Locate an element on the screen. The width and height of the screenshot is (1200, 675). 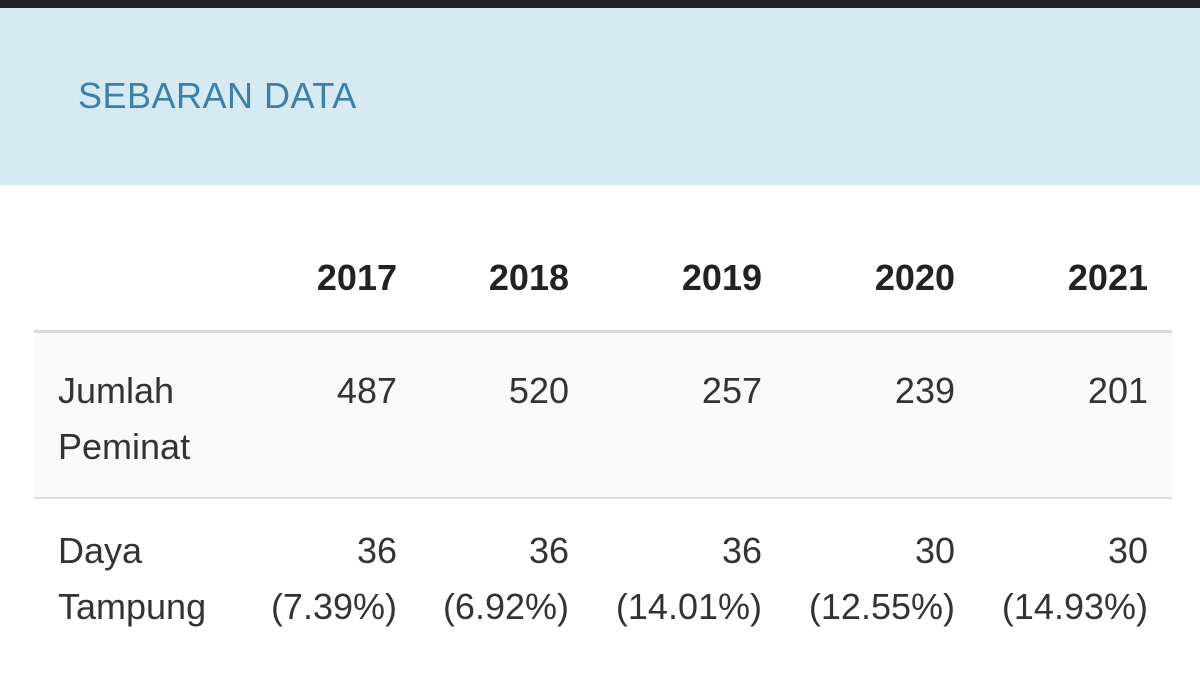
row-label: Jumlah Peminat is located at coordinates (168, 419).